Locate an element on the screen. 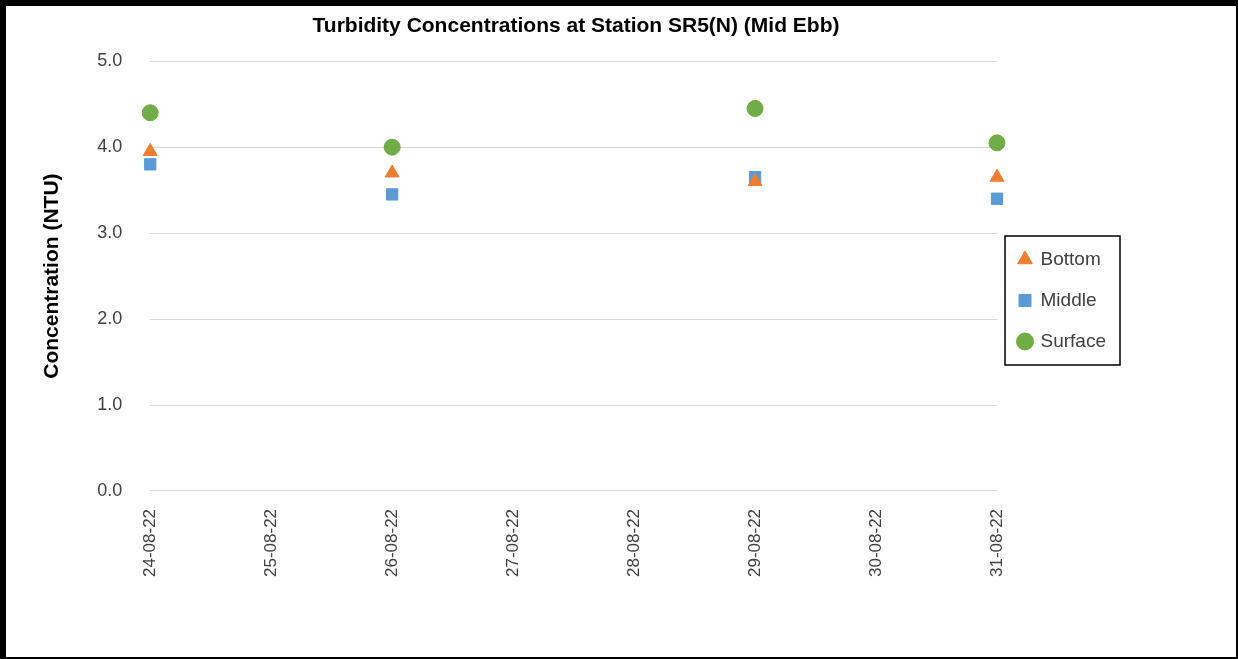 This screenshot has width=1238, height=659. legend-label: Surface is located at coordinates (1073, 340).